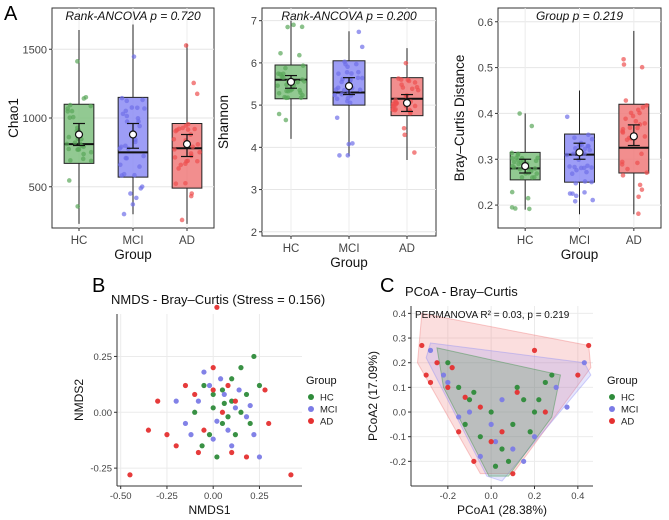  I want to click on chao1-xtick-label: HC, so click(79, 241).